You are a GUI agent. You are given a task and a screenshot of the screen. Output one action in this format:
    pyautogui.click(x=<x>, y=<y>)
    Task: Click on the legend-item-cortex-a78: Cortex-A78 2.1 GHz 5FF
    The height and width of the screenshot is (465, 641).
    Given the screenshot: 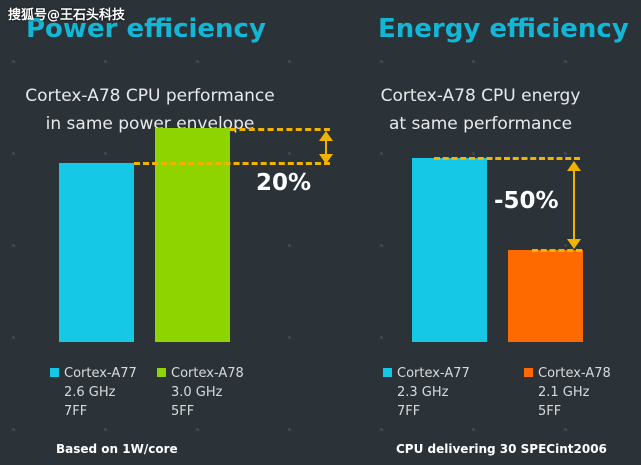 What is the action you would take?
    pyautogui.click(x=567, y=392)
    